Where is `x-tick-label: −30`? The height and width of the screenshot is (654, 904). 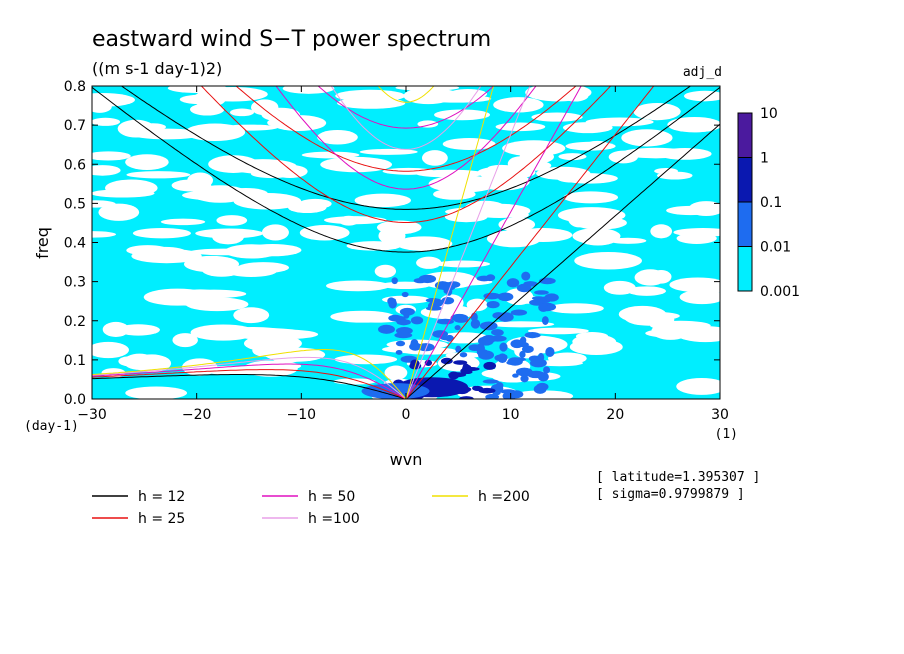
x-tick-label: −30 is located at coordinates (92, 415).